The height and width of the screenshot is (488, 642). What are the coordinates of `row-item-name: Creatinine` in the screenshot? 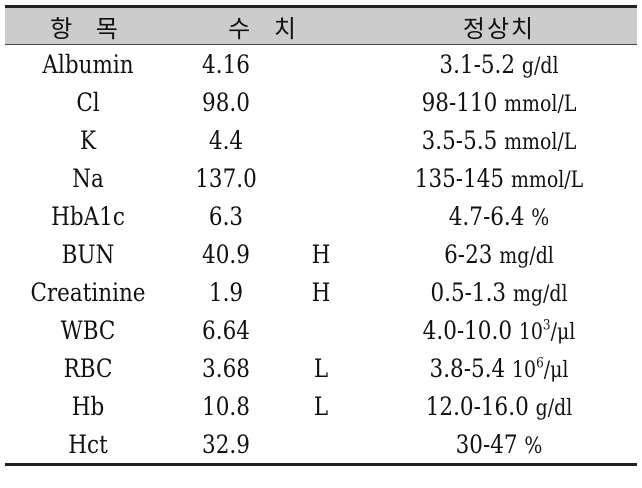 It's located at (88, 292).